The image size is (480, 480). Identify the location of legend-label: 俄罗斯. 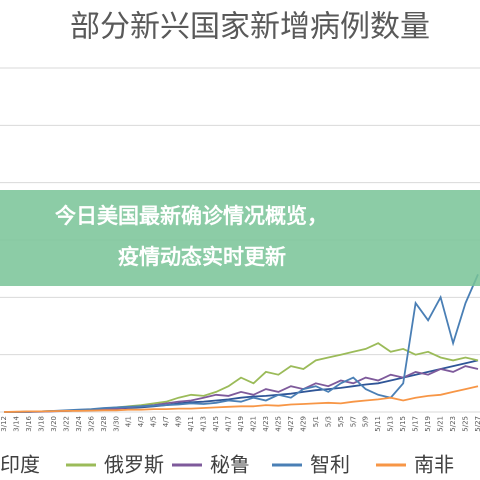
(134, 465).